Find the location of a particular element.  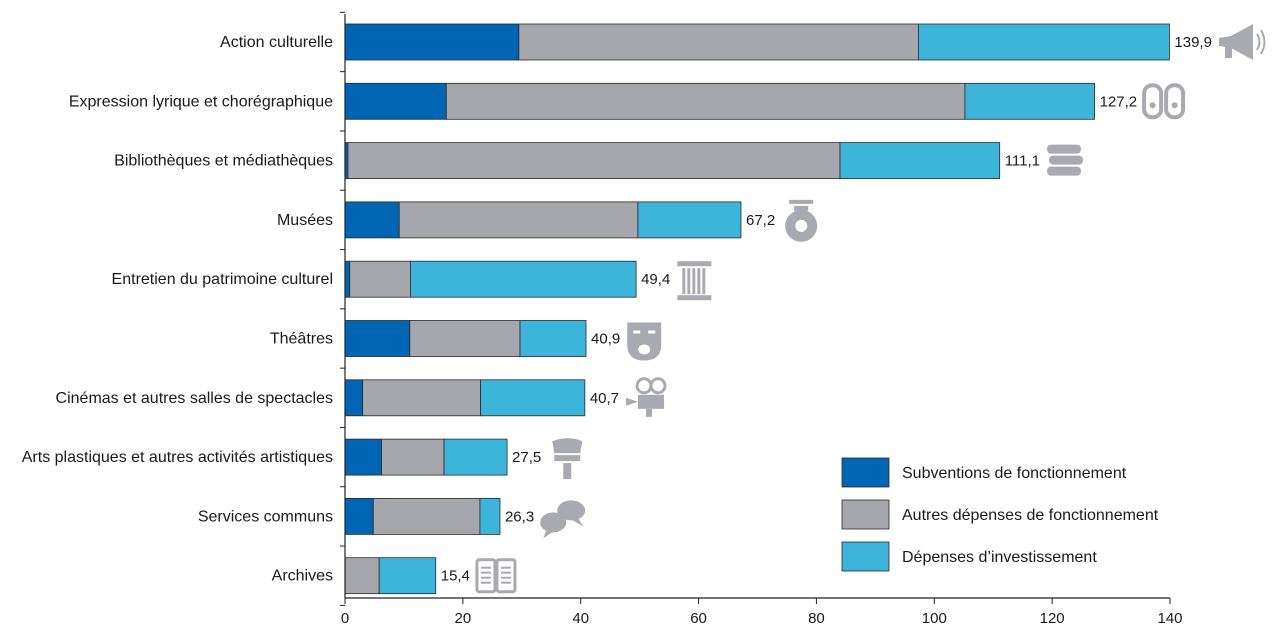

category-label: Théâtres is located at coordinates (301, 339).